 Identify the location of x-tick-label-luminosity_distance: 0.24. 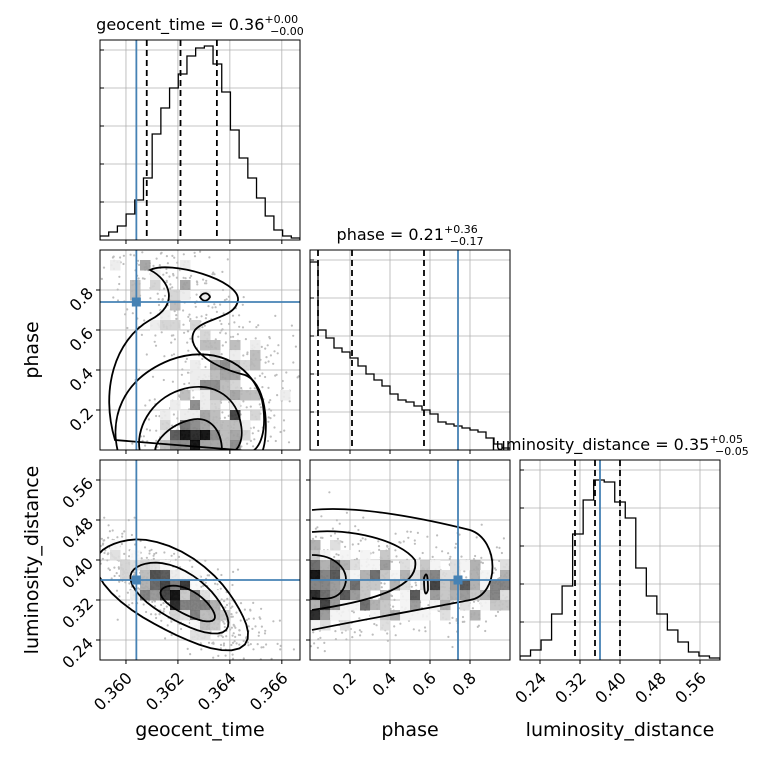
(530, 687).